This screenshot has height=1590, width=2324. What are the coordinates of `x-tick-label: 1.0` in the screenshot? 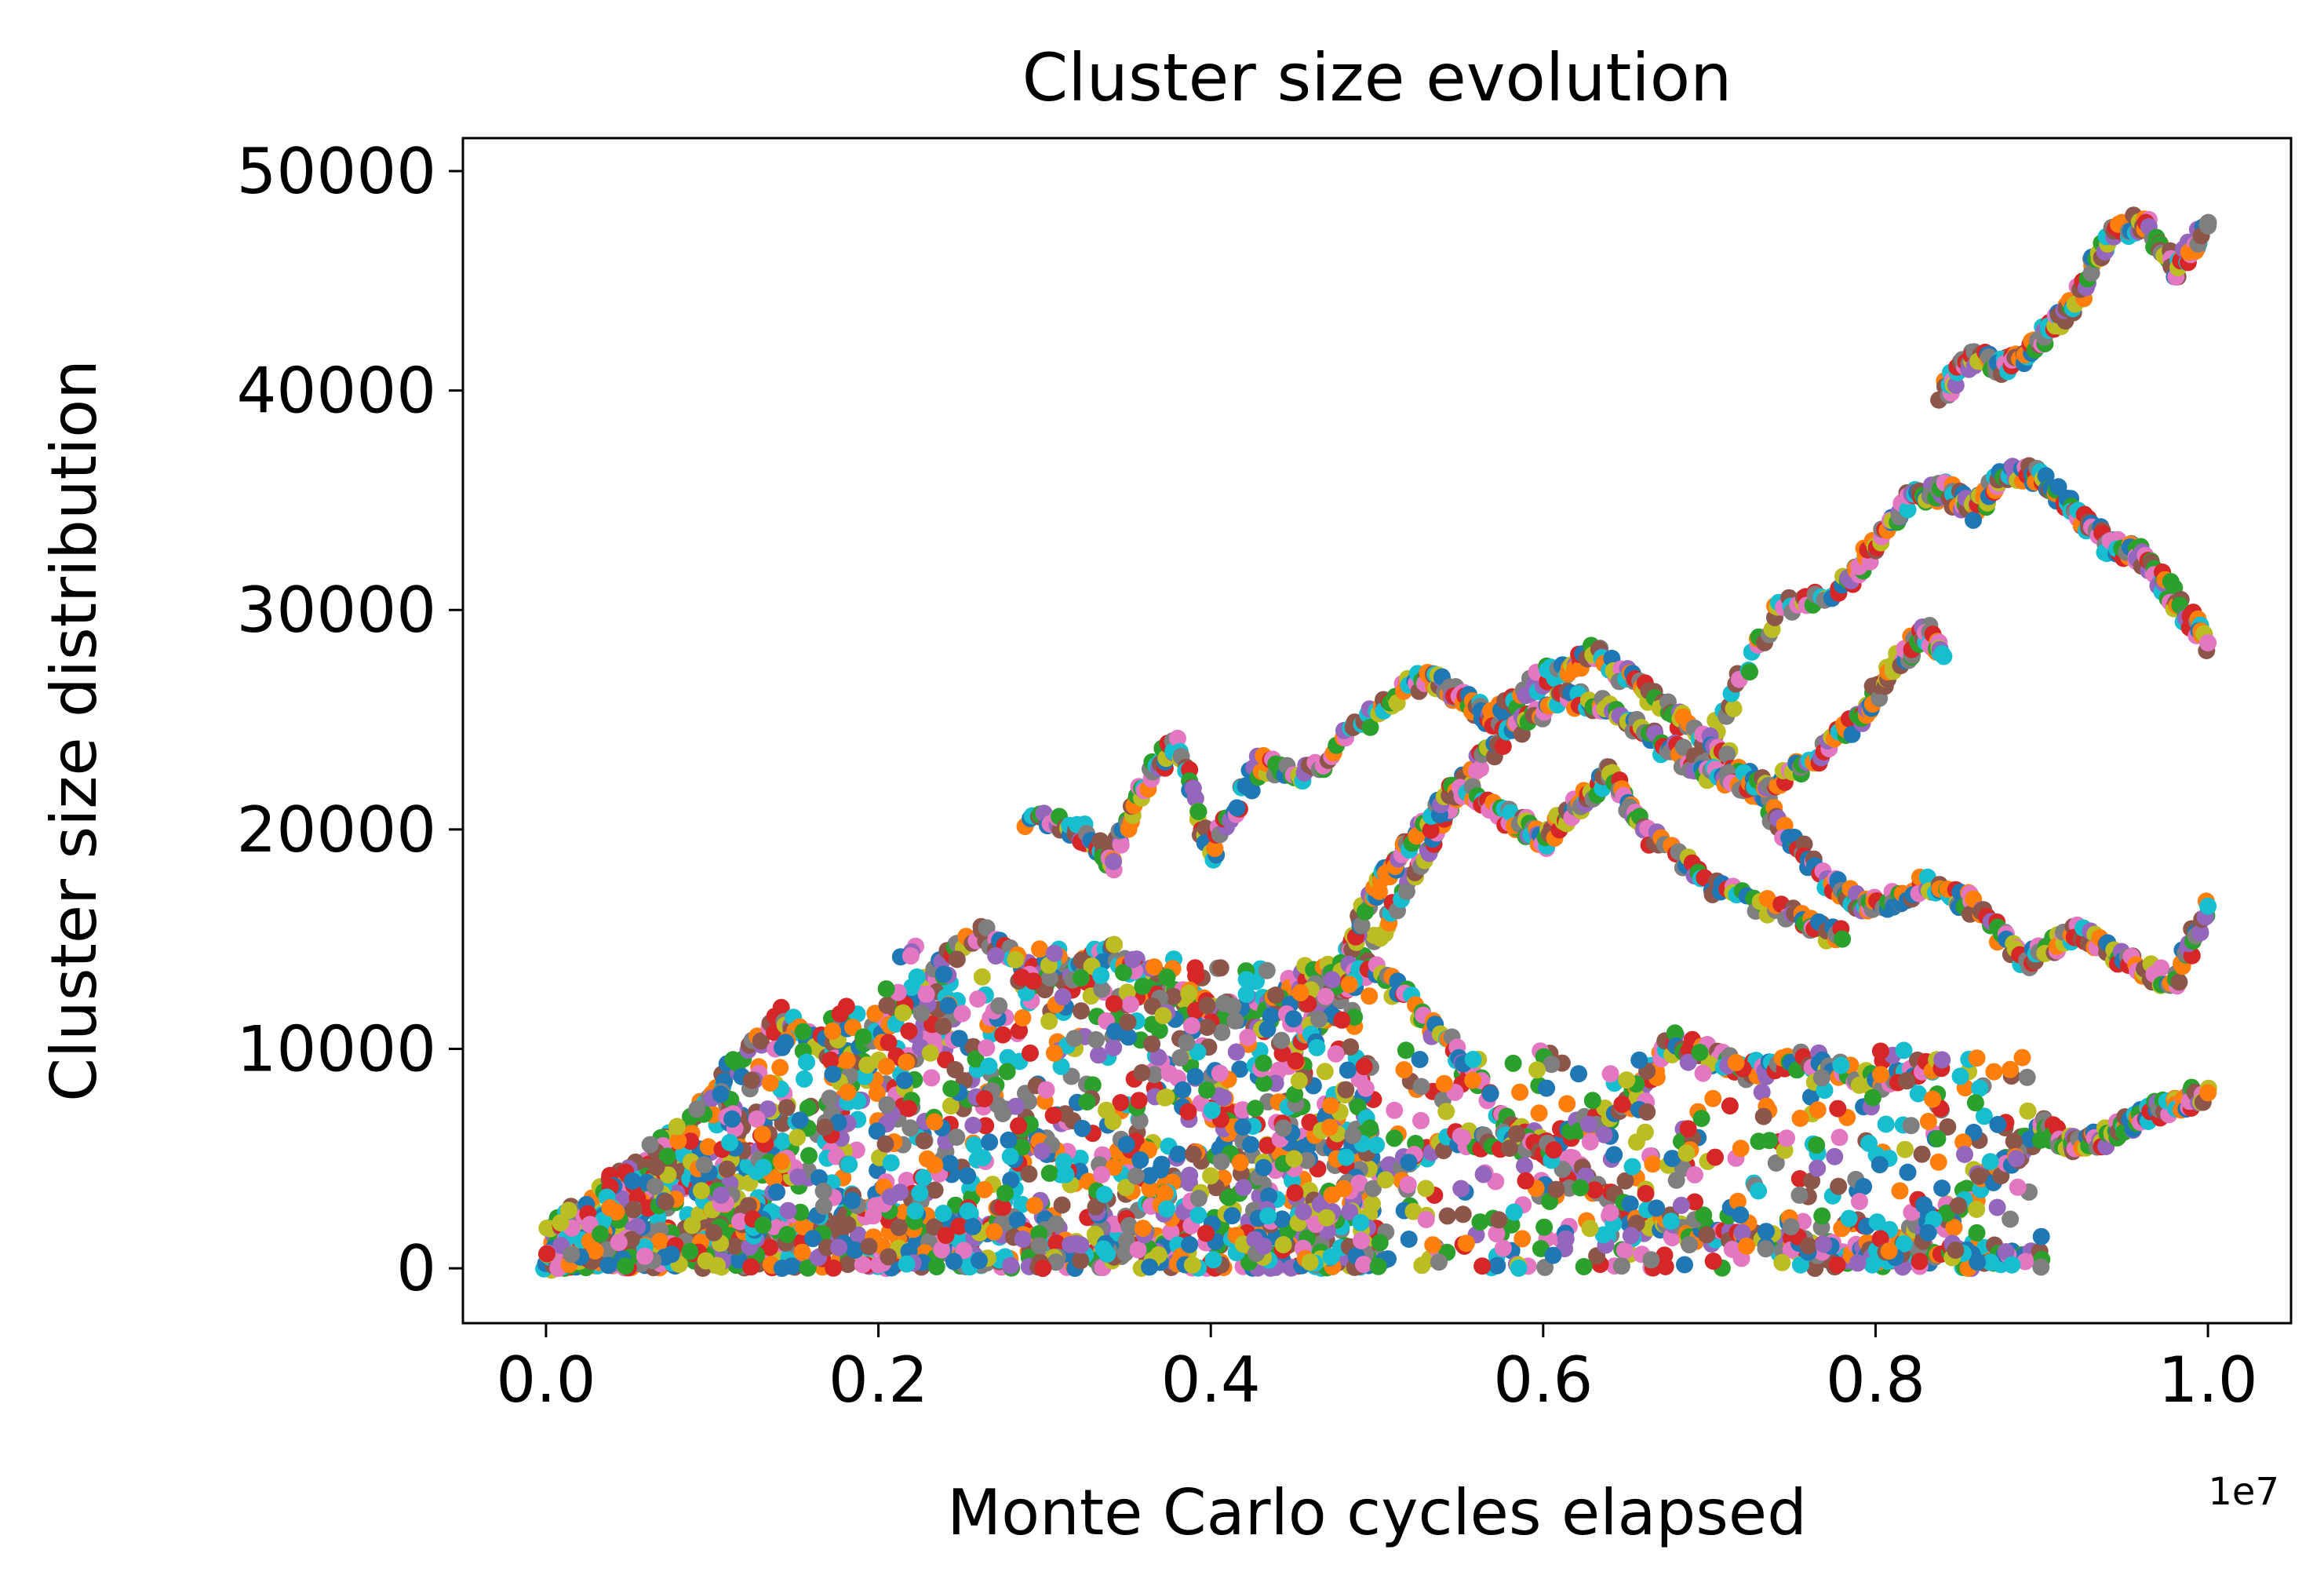 It's located at (2208, 1380).